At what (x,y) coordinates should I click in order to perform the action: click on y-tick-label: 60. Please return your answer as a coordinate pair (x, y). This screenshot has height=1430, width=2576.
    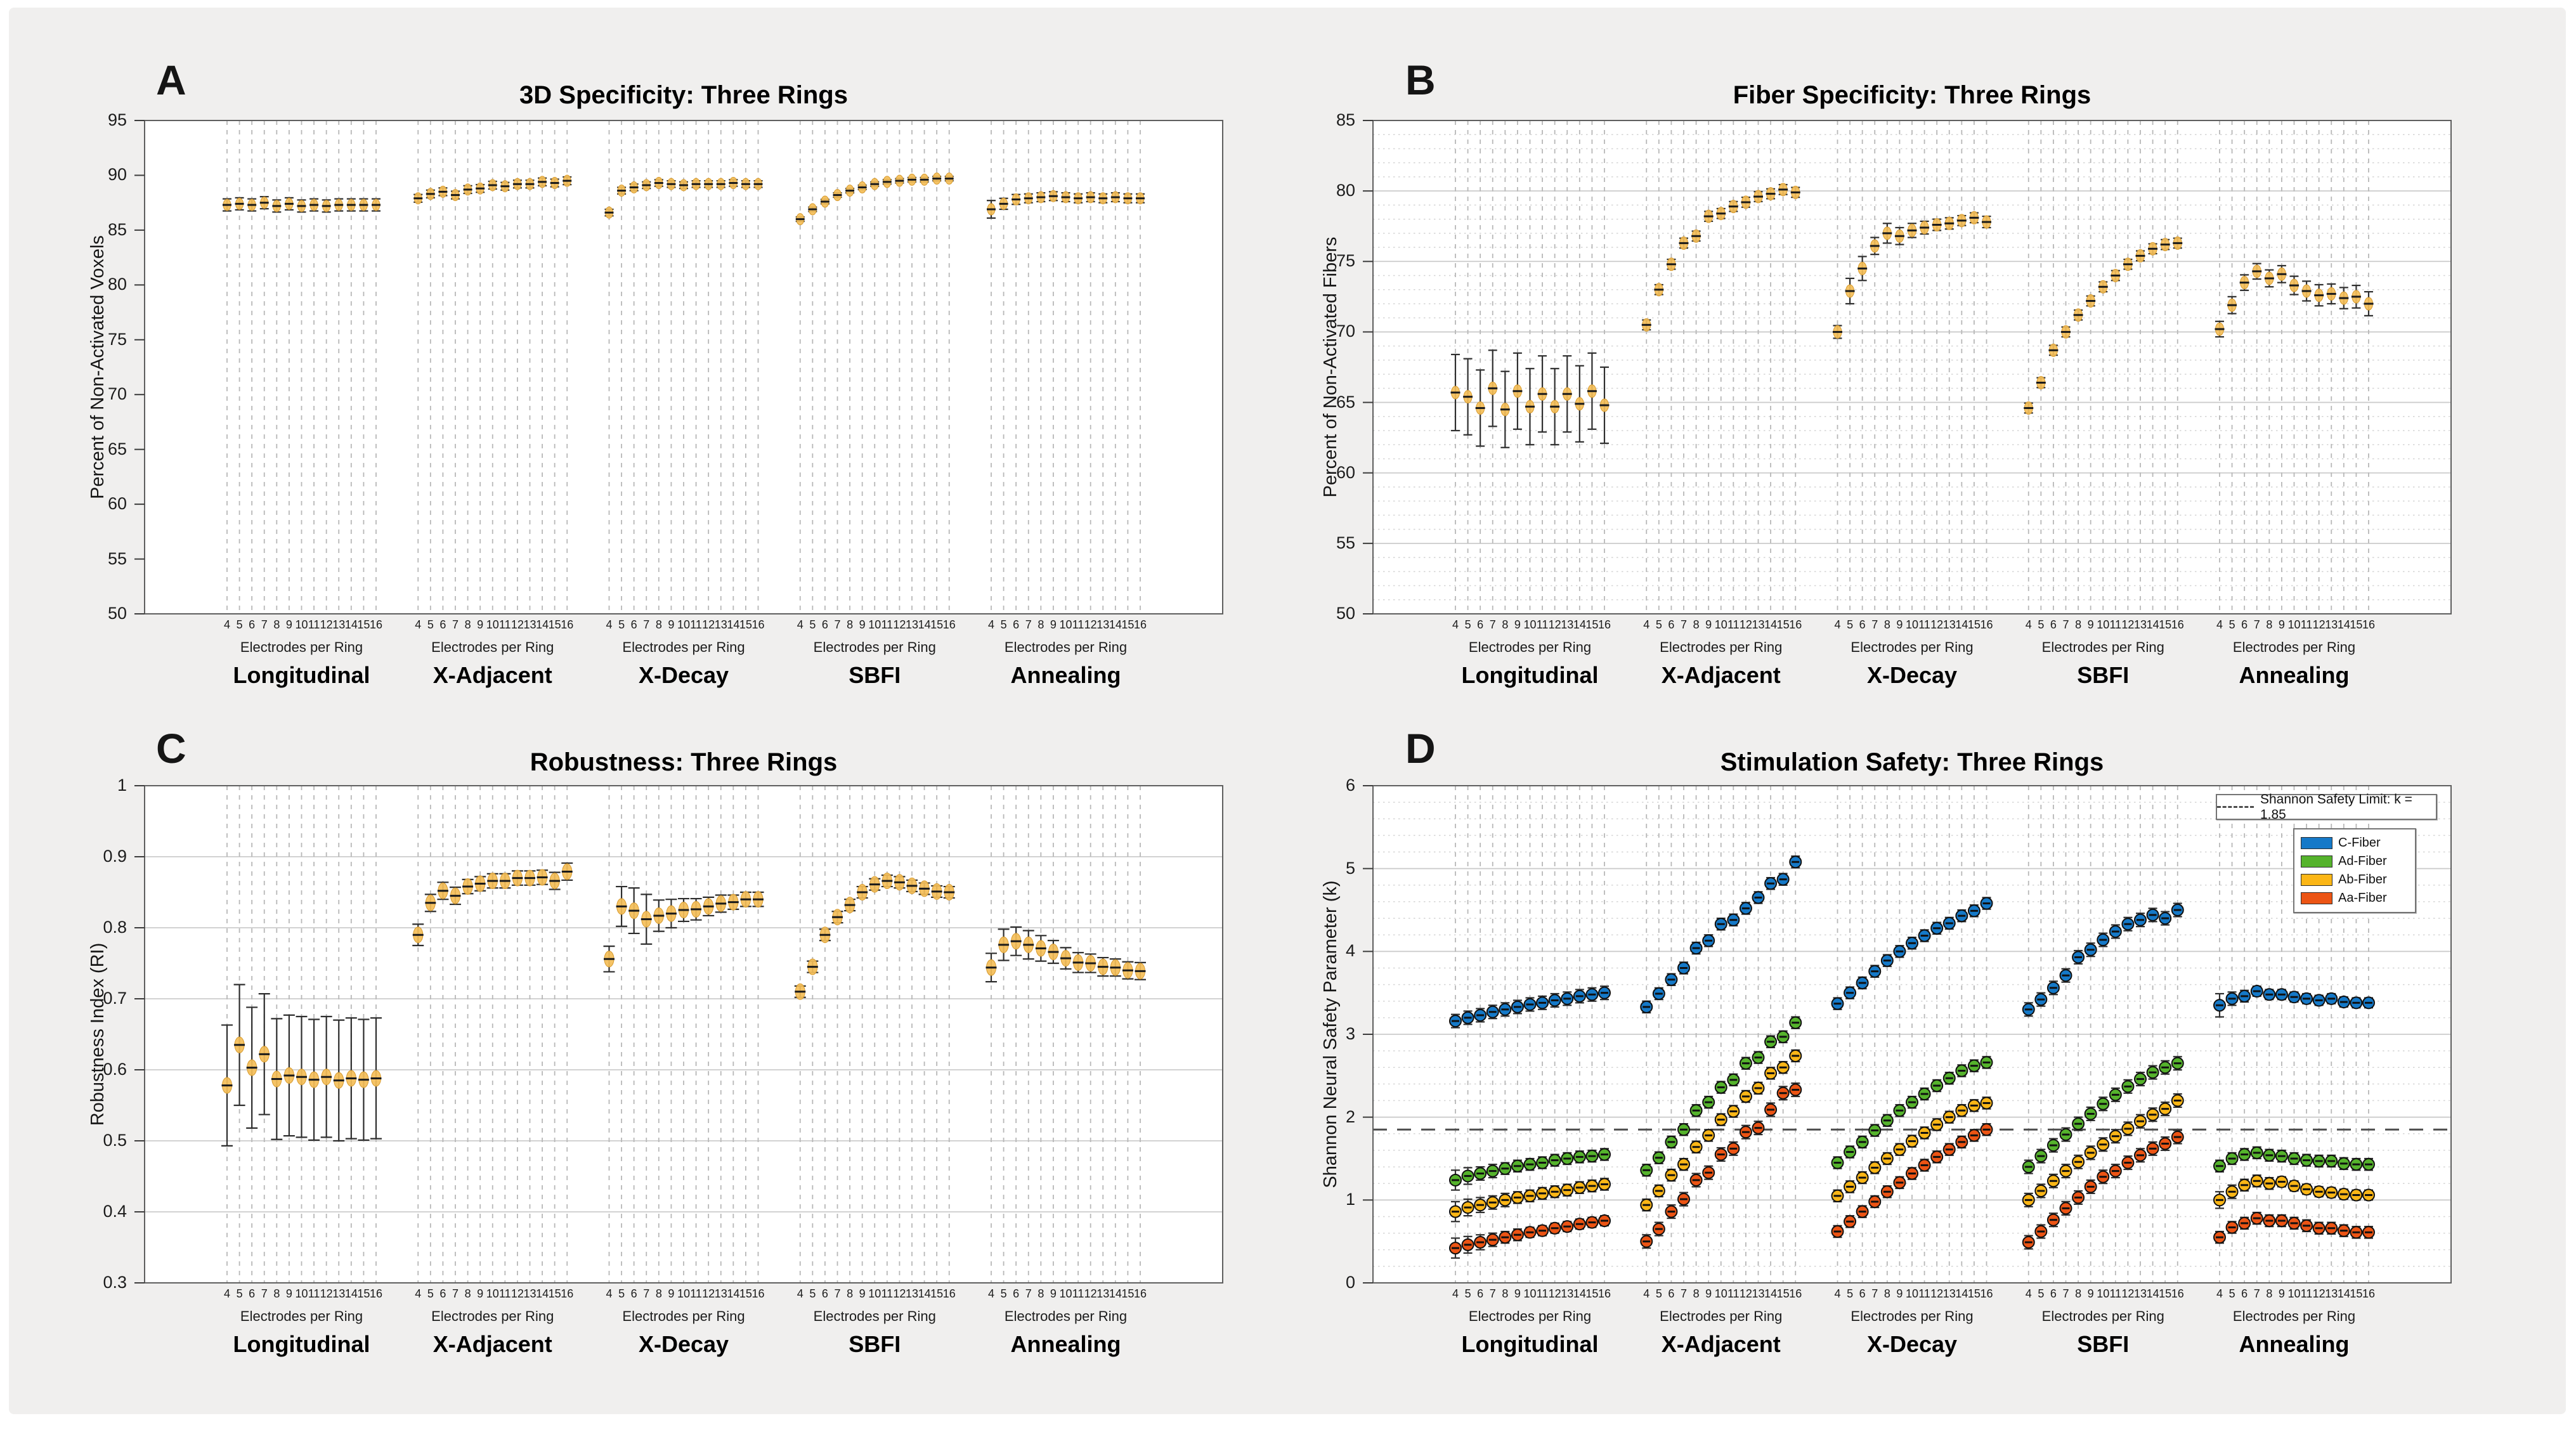
    Looking at the image, I should click on (1346, 472).